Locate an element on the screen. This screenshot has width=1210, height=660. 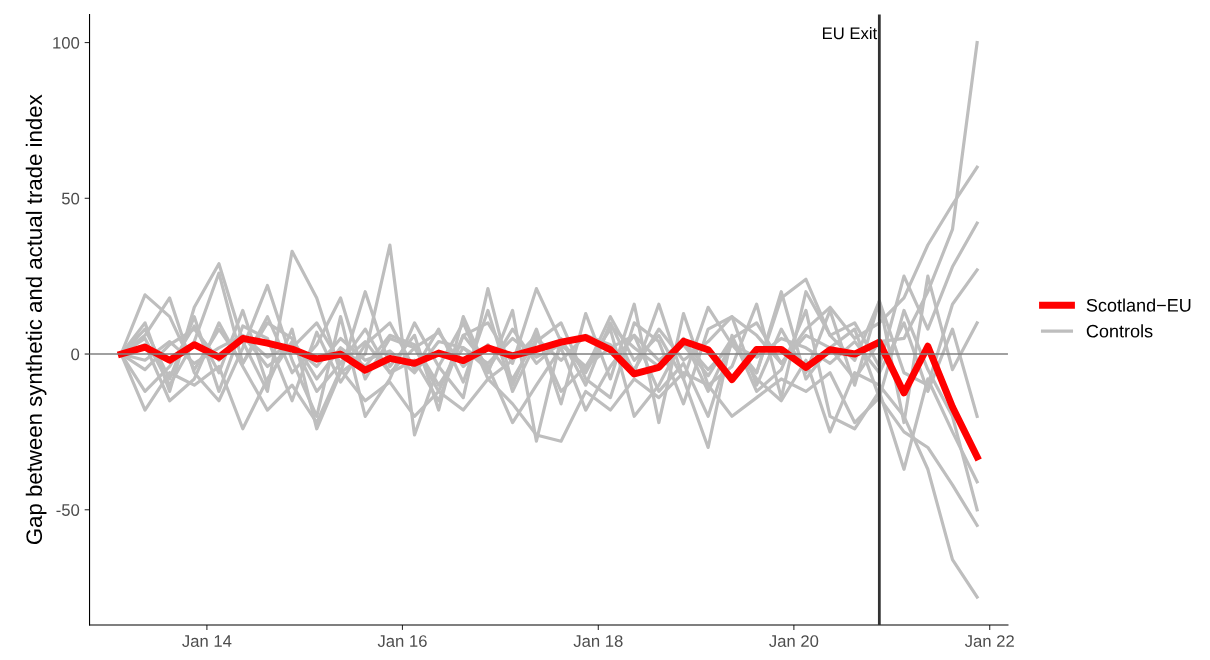
legend-label: Controls is located at coordinates (1119, 331).